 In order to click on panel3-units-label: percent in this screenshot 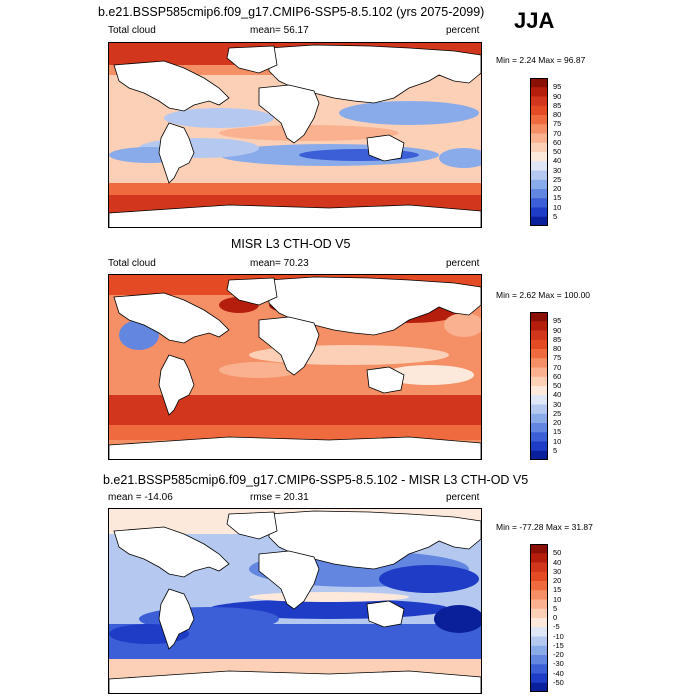, I will do `click(463, 497)`.